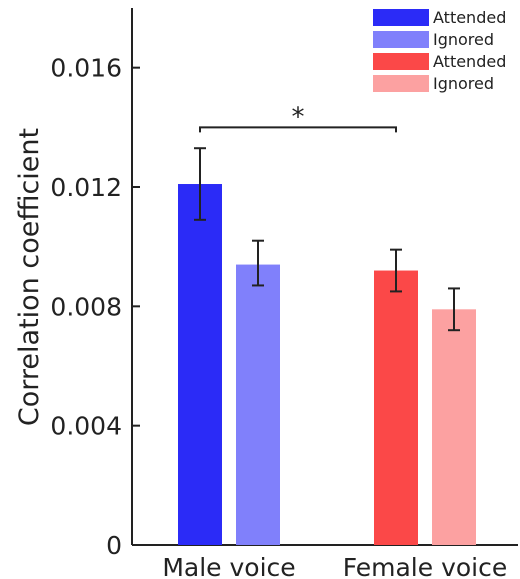 The width and height of the screenshot is (520, 579). Describe the element at coordinates (396, 407) in the screenshot. I see `bar-female-voice-attended` at that location.